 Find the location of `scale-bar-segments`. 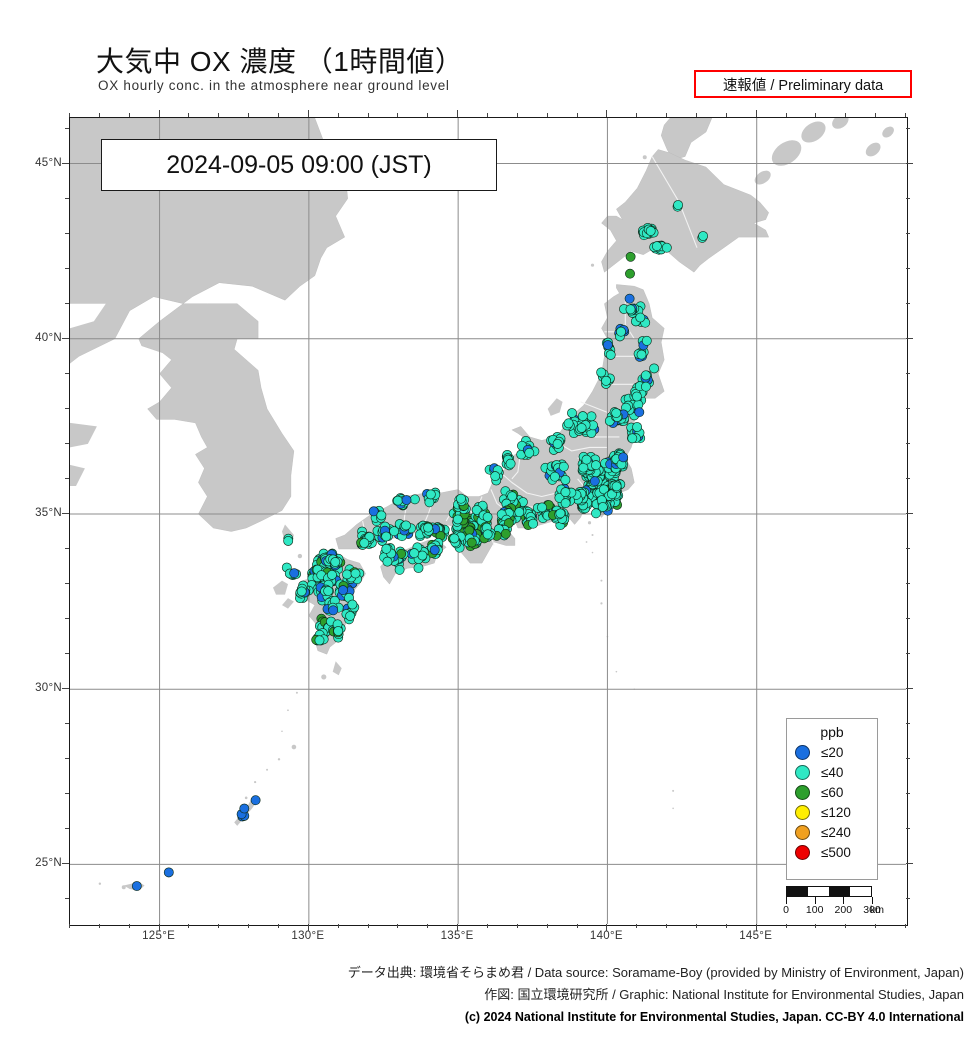

scale-bar-segments is located at coordinates (829, 891).